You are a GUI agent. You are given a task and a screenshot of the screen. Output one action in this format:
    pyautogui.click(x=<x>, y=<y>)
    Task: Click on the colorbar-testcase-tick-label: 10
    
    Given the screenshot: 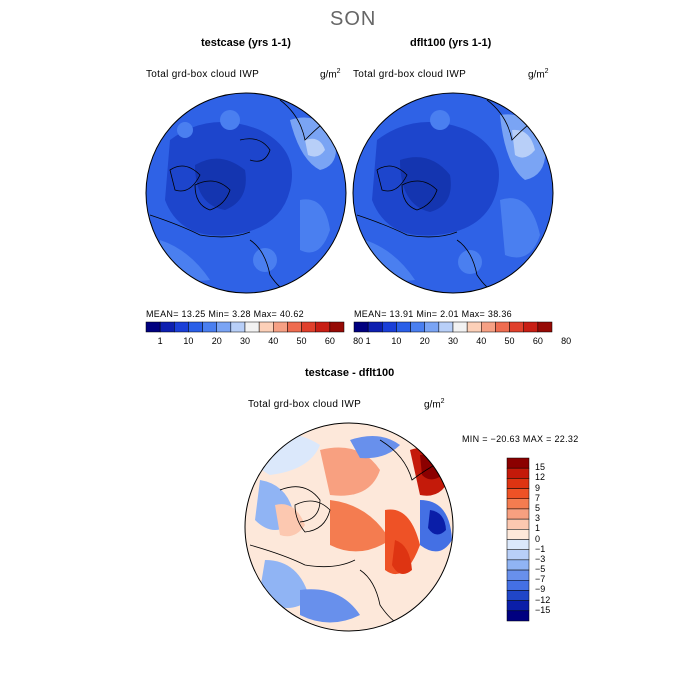 What is the action you would take?
    pyautogui.click(x=188, y=341)
    